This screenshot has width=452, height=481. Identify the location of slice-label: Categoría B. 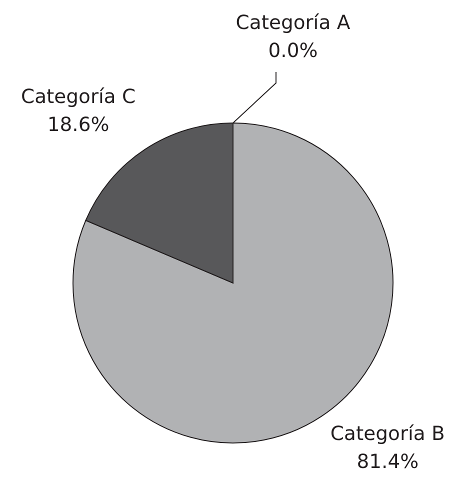
(387, 434).